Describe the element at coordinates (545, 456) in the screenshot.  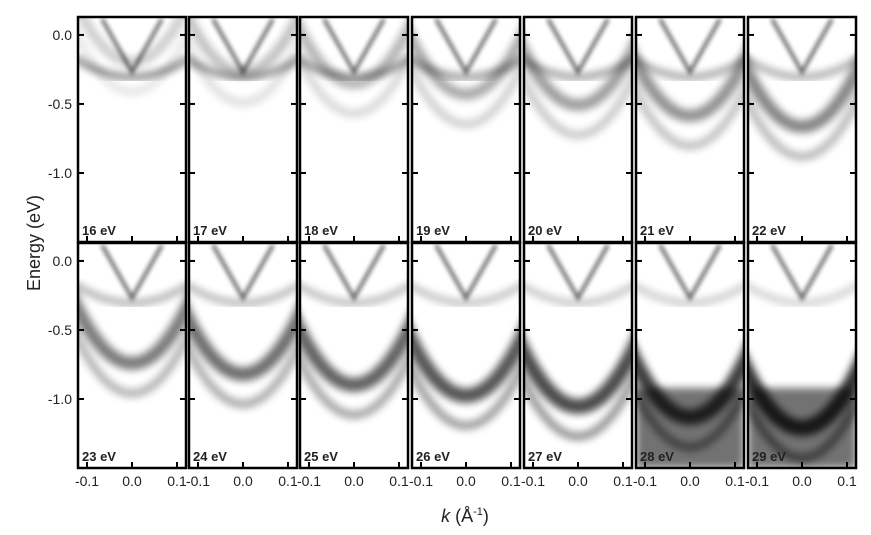
I see `panel-label: 27 eV` at that location.